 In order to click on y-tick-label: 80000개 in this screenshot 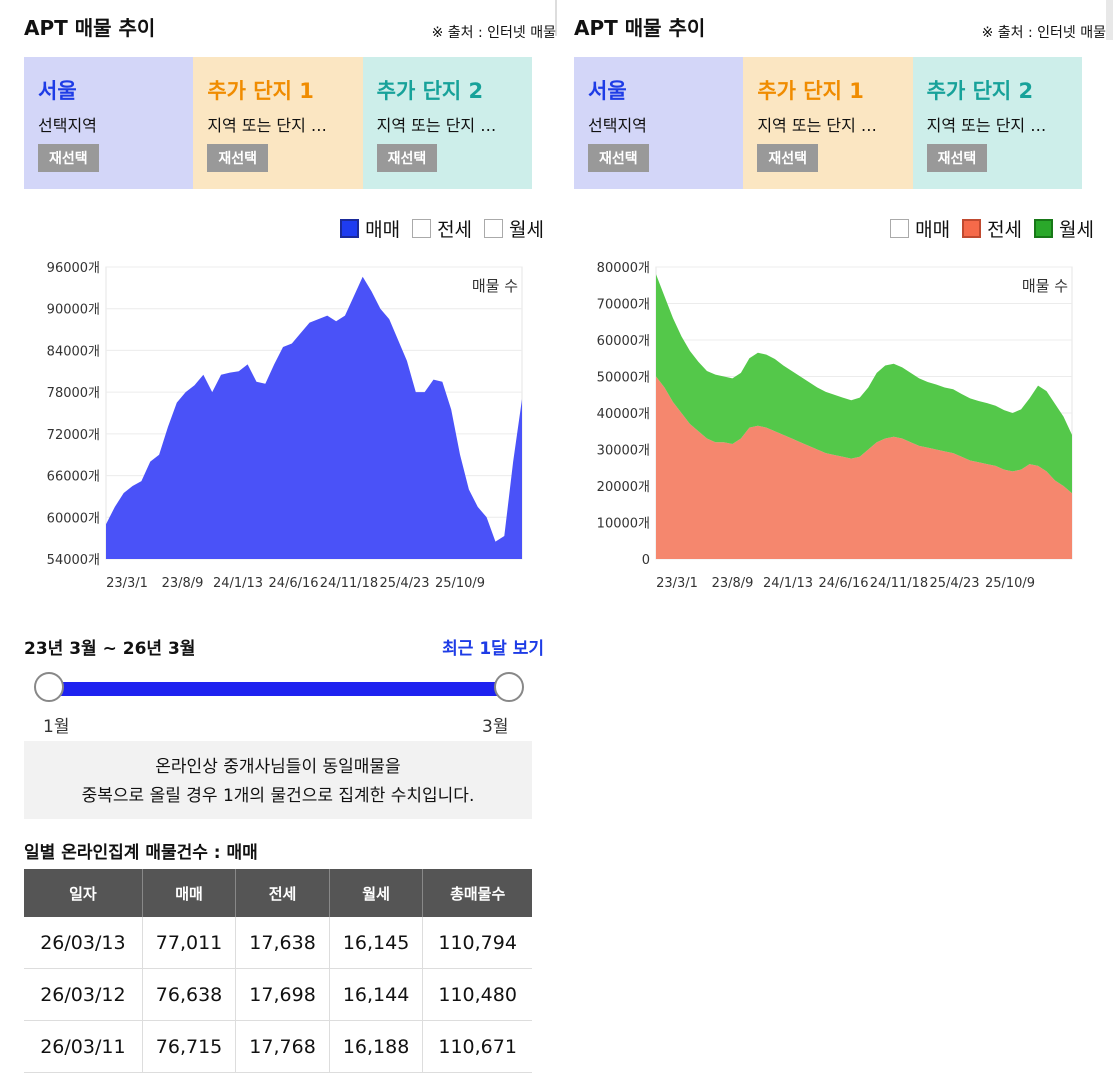, I will do `click(623, 268)`.